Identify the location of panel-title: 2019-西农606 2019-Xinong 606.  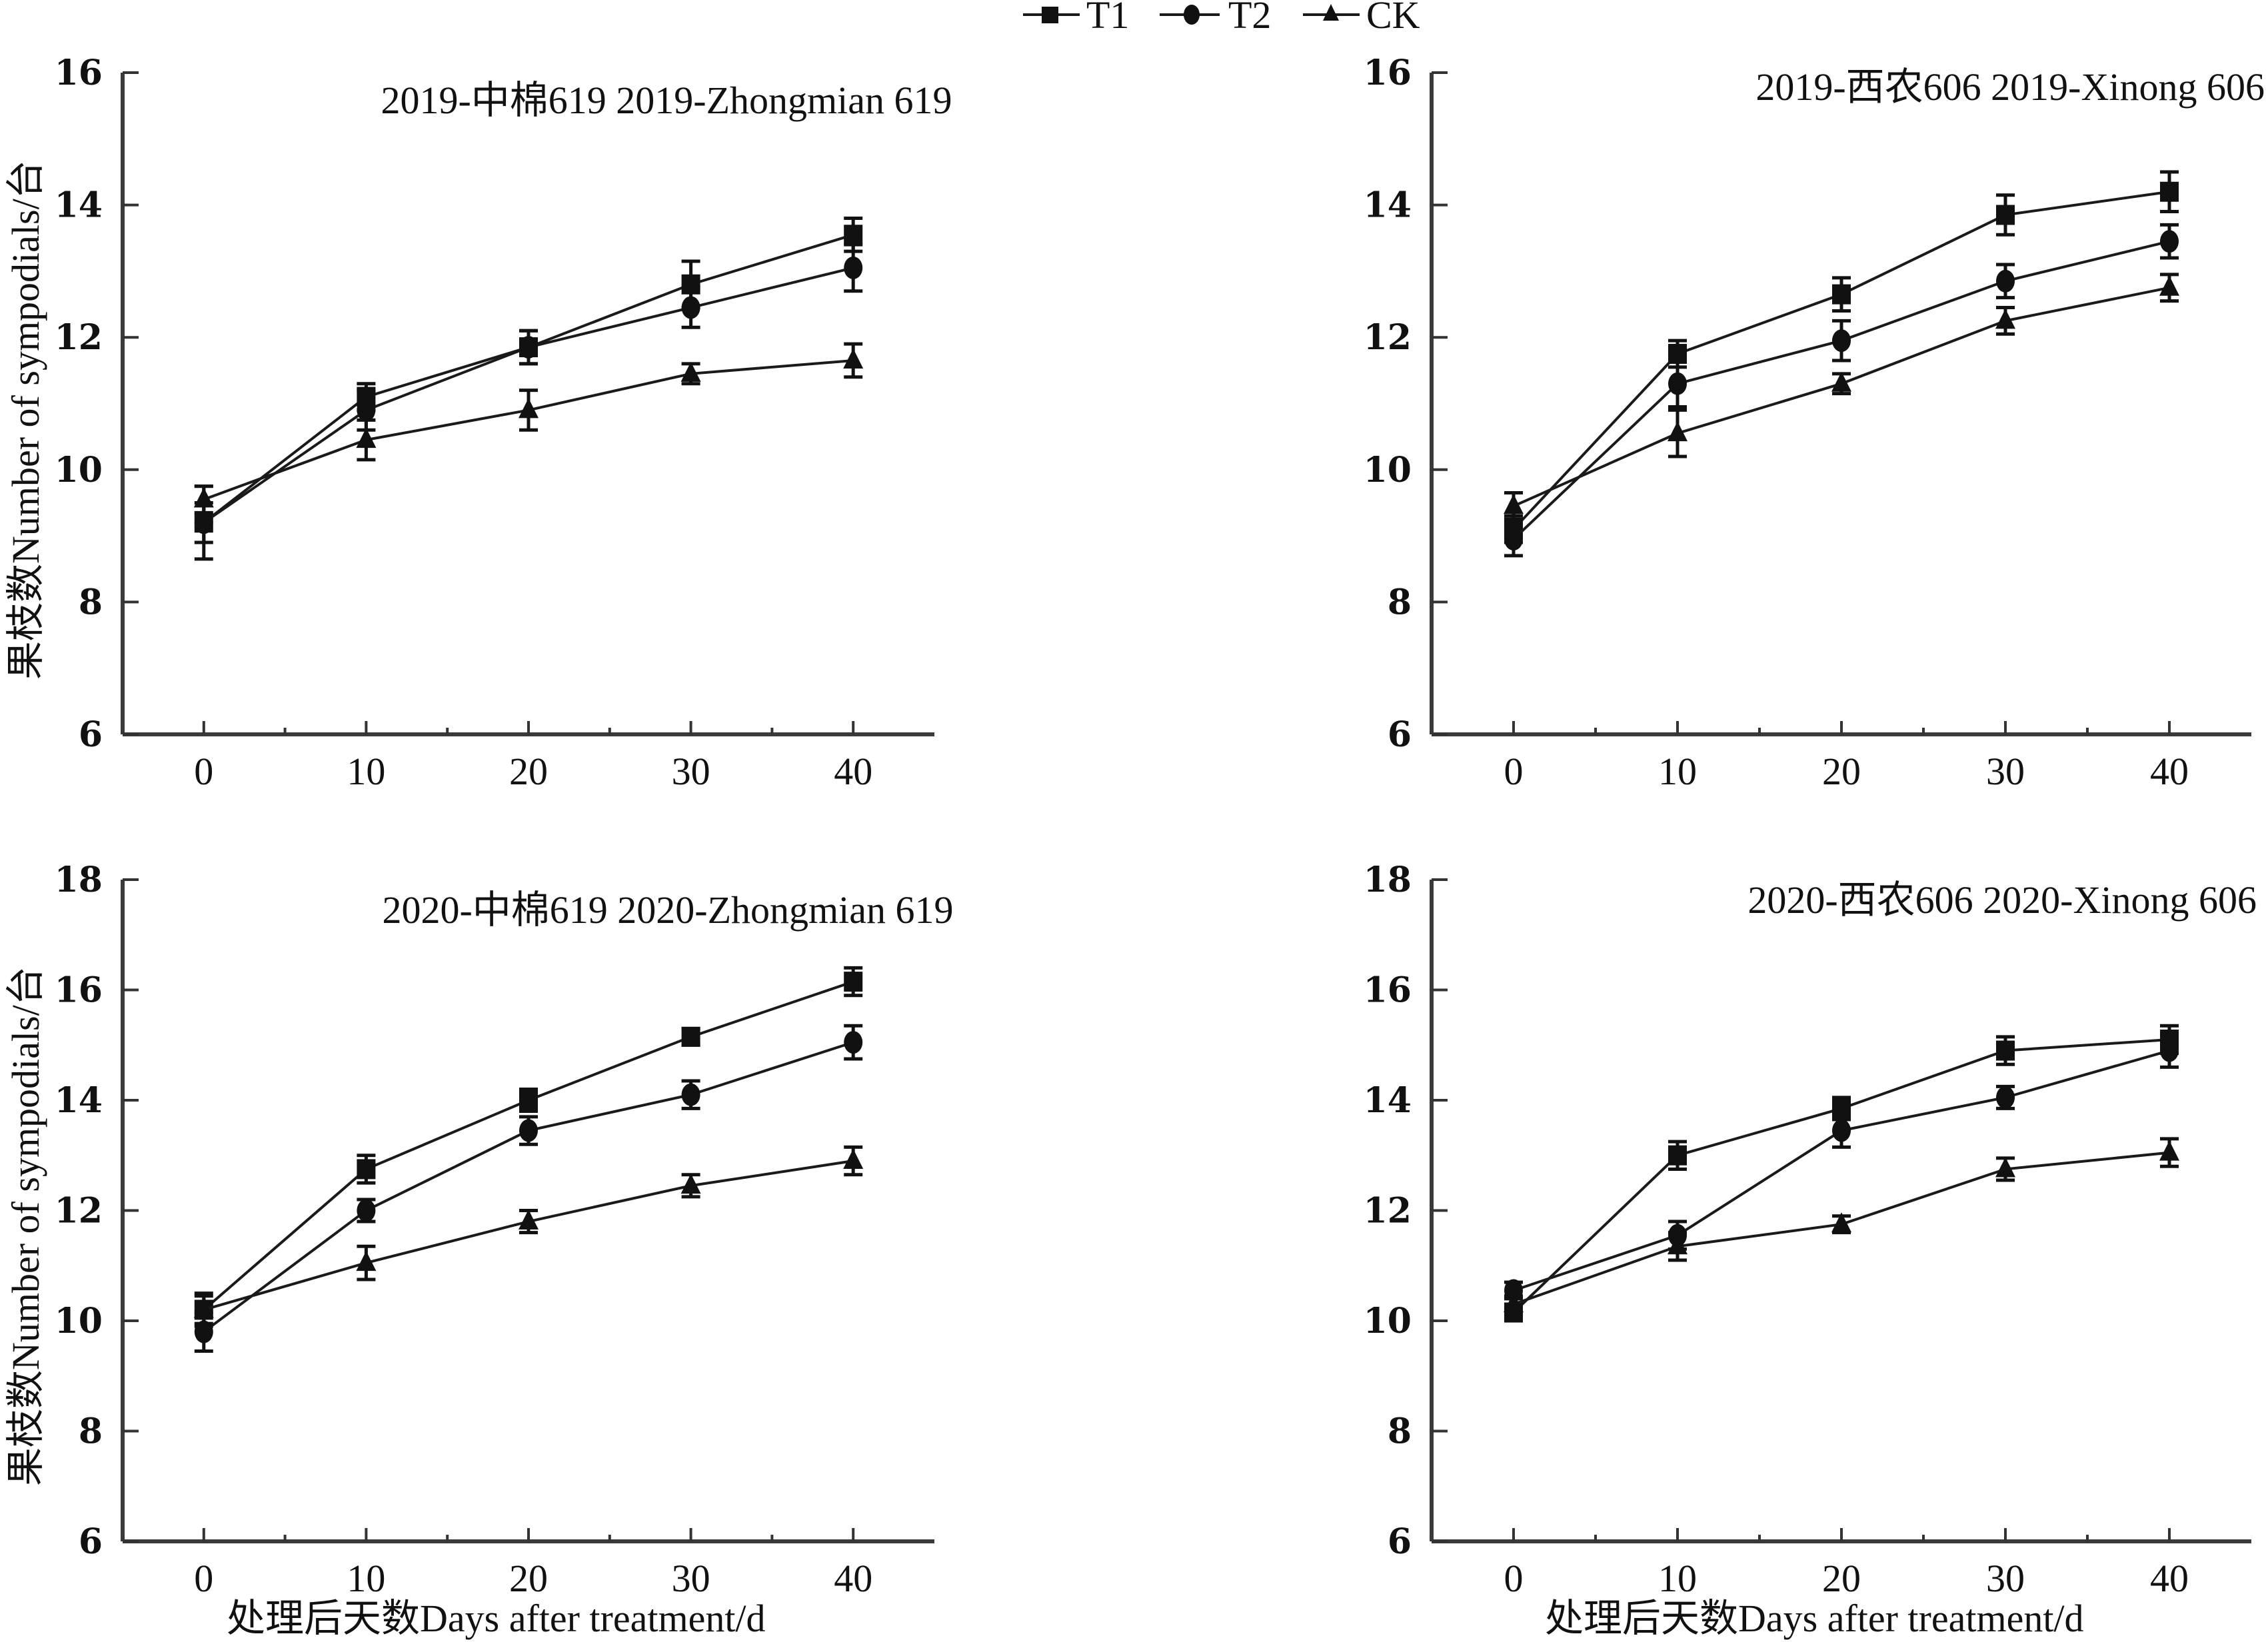
(2010, 87).